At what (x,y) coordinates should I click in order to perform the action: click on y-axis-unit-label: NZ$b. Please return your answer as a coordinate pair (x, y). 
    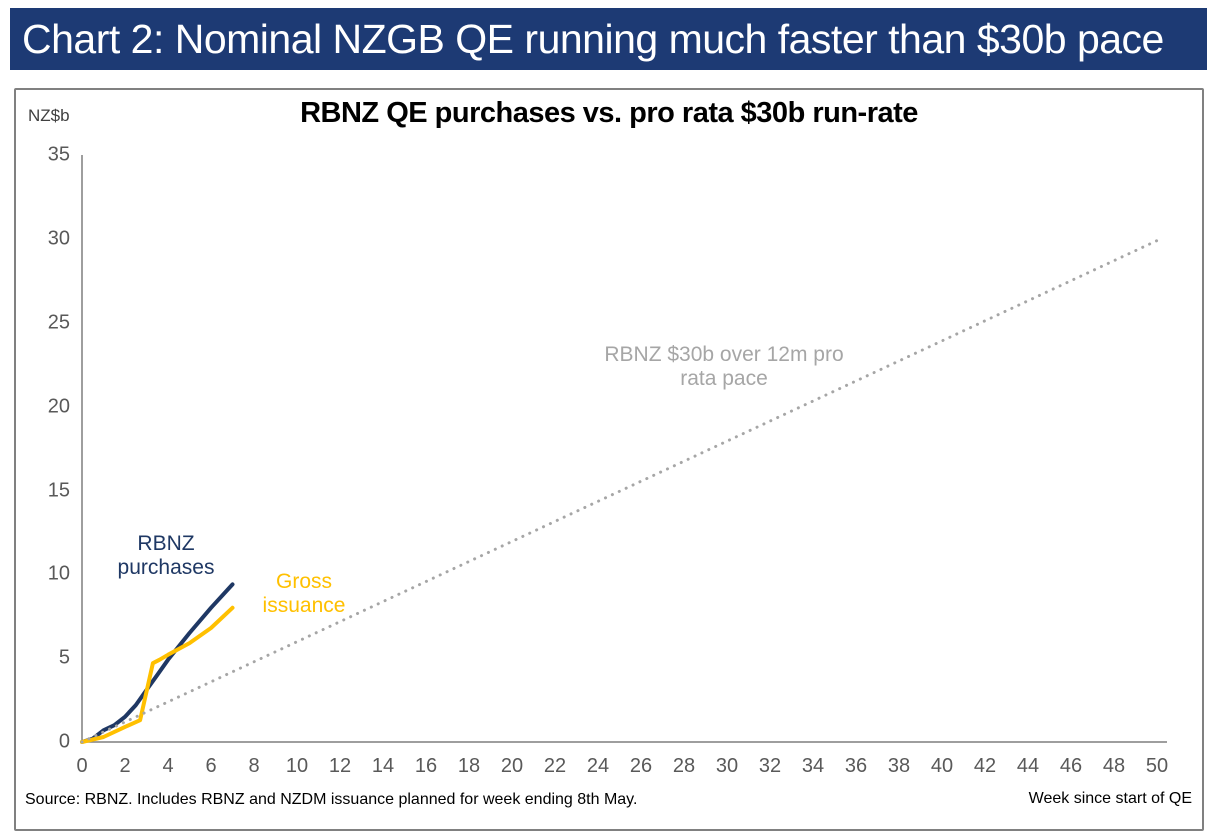
    Looking at the image, I should click on (49, 115).